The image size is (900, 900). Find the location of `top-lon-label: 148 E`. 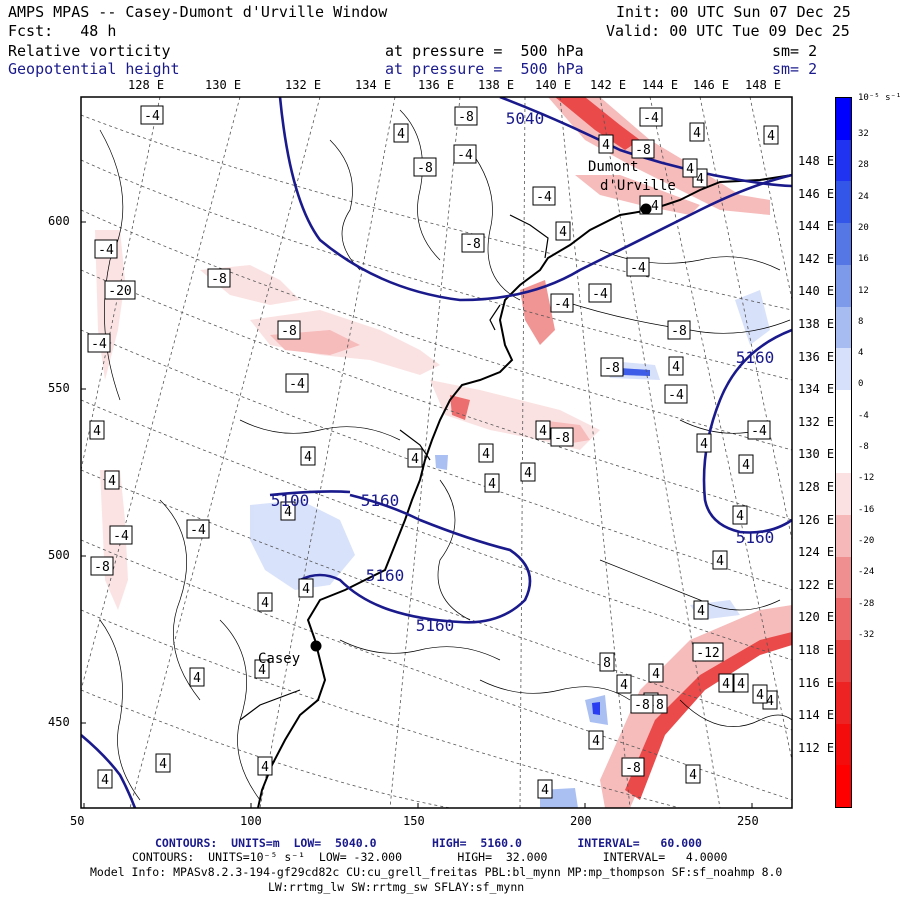

top-lon-label: 148 E is located at coordinates (763, 85).